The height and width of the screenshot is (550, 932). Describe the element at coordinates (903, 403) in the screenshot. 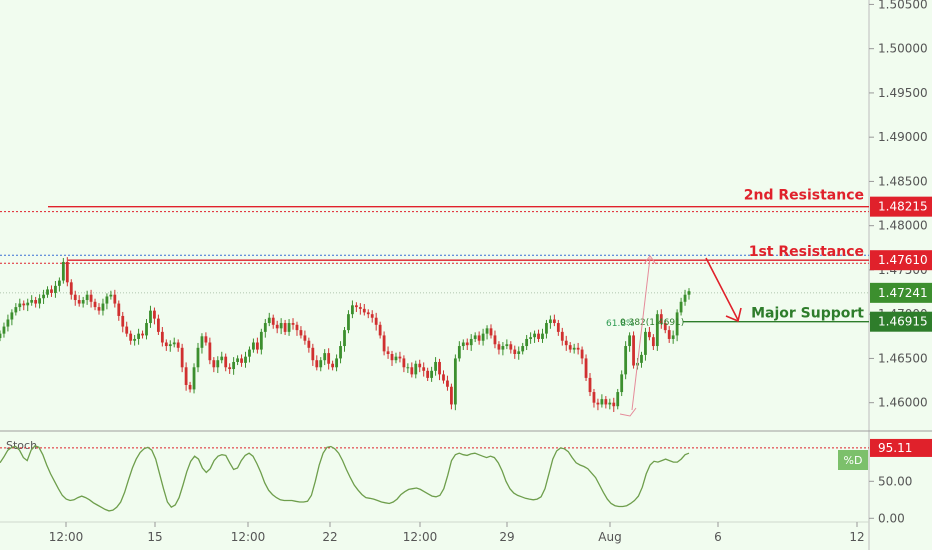

I see `price-tick-label: 1.46000` at that location.